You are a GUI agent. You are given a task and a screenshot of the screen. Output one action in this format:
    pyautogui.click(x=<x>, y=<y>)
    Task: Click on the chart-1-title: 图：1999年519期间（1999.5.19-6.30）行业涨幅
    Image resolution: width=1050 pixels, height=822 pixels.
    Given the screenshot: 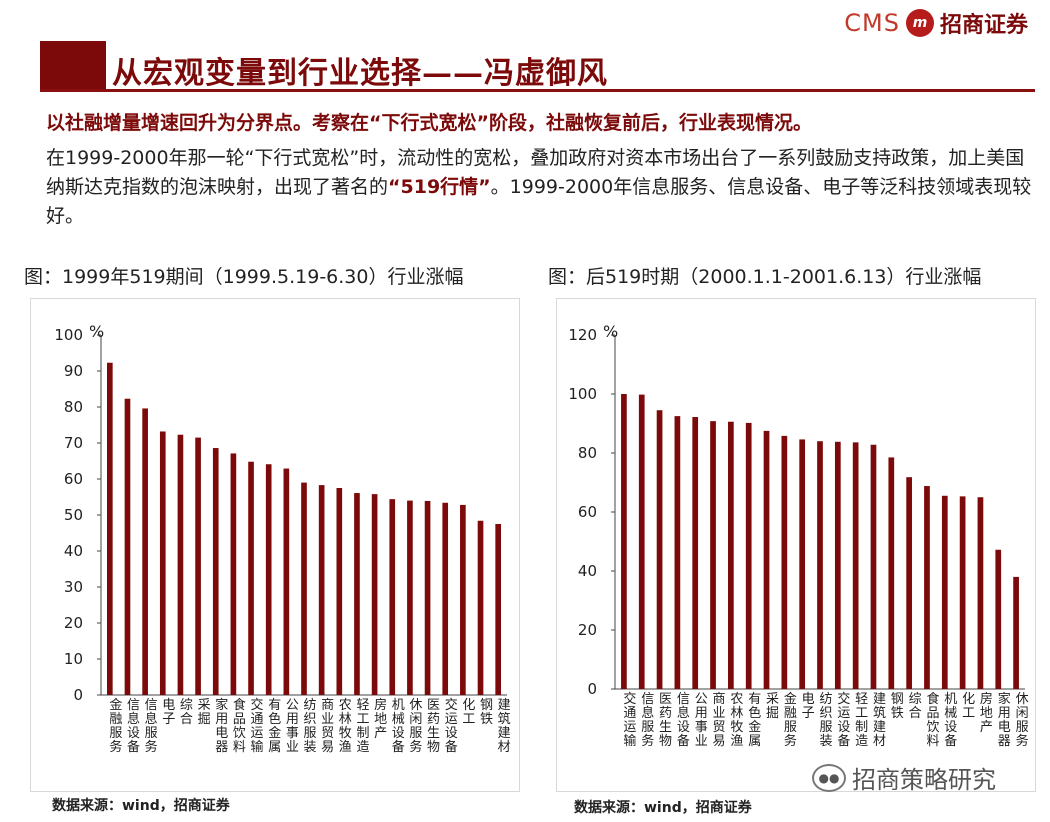 What is the action you would take?
    pyautogui.click(x=244, y=277)
    